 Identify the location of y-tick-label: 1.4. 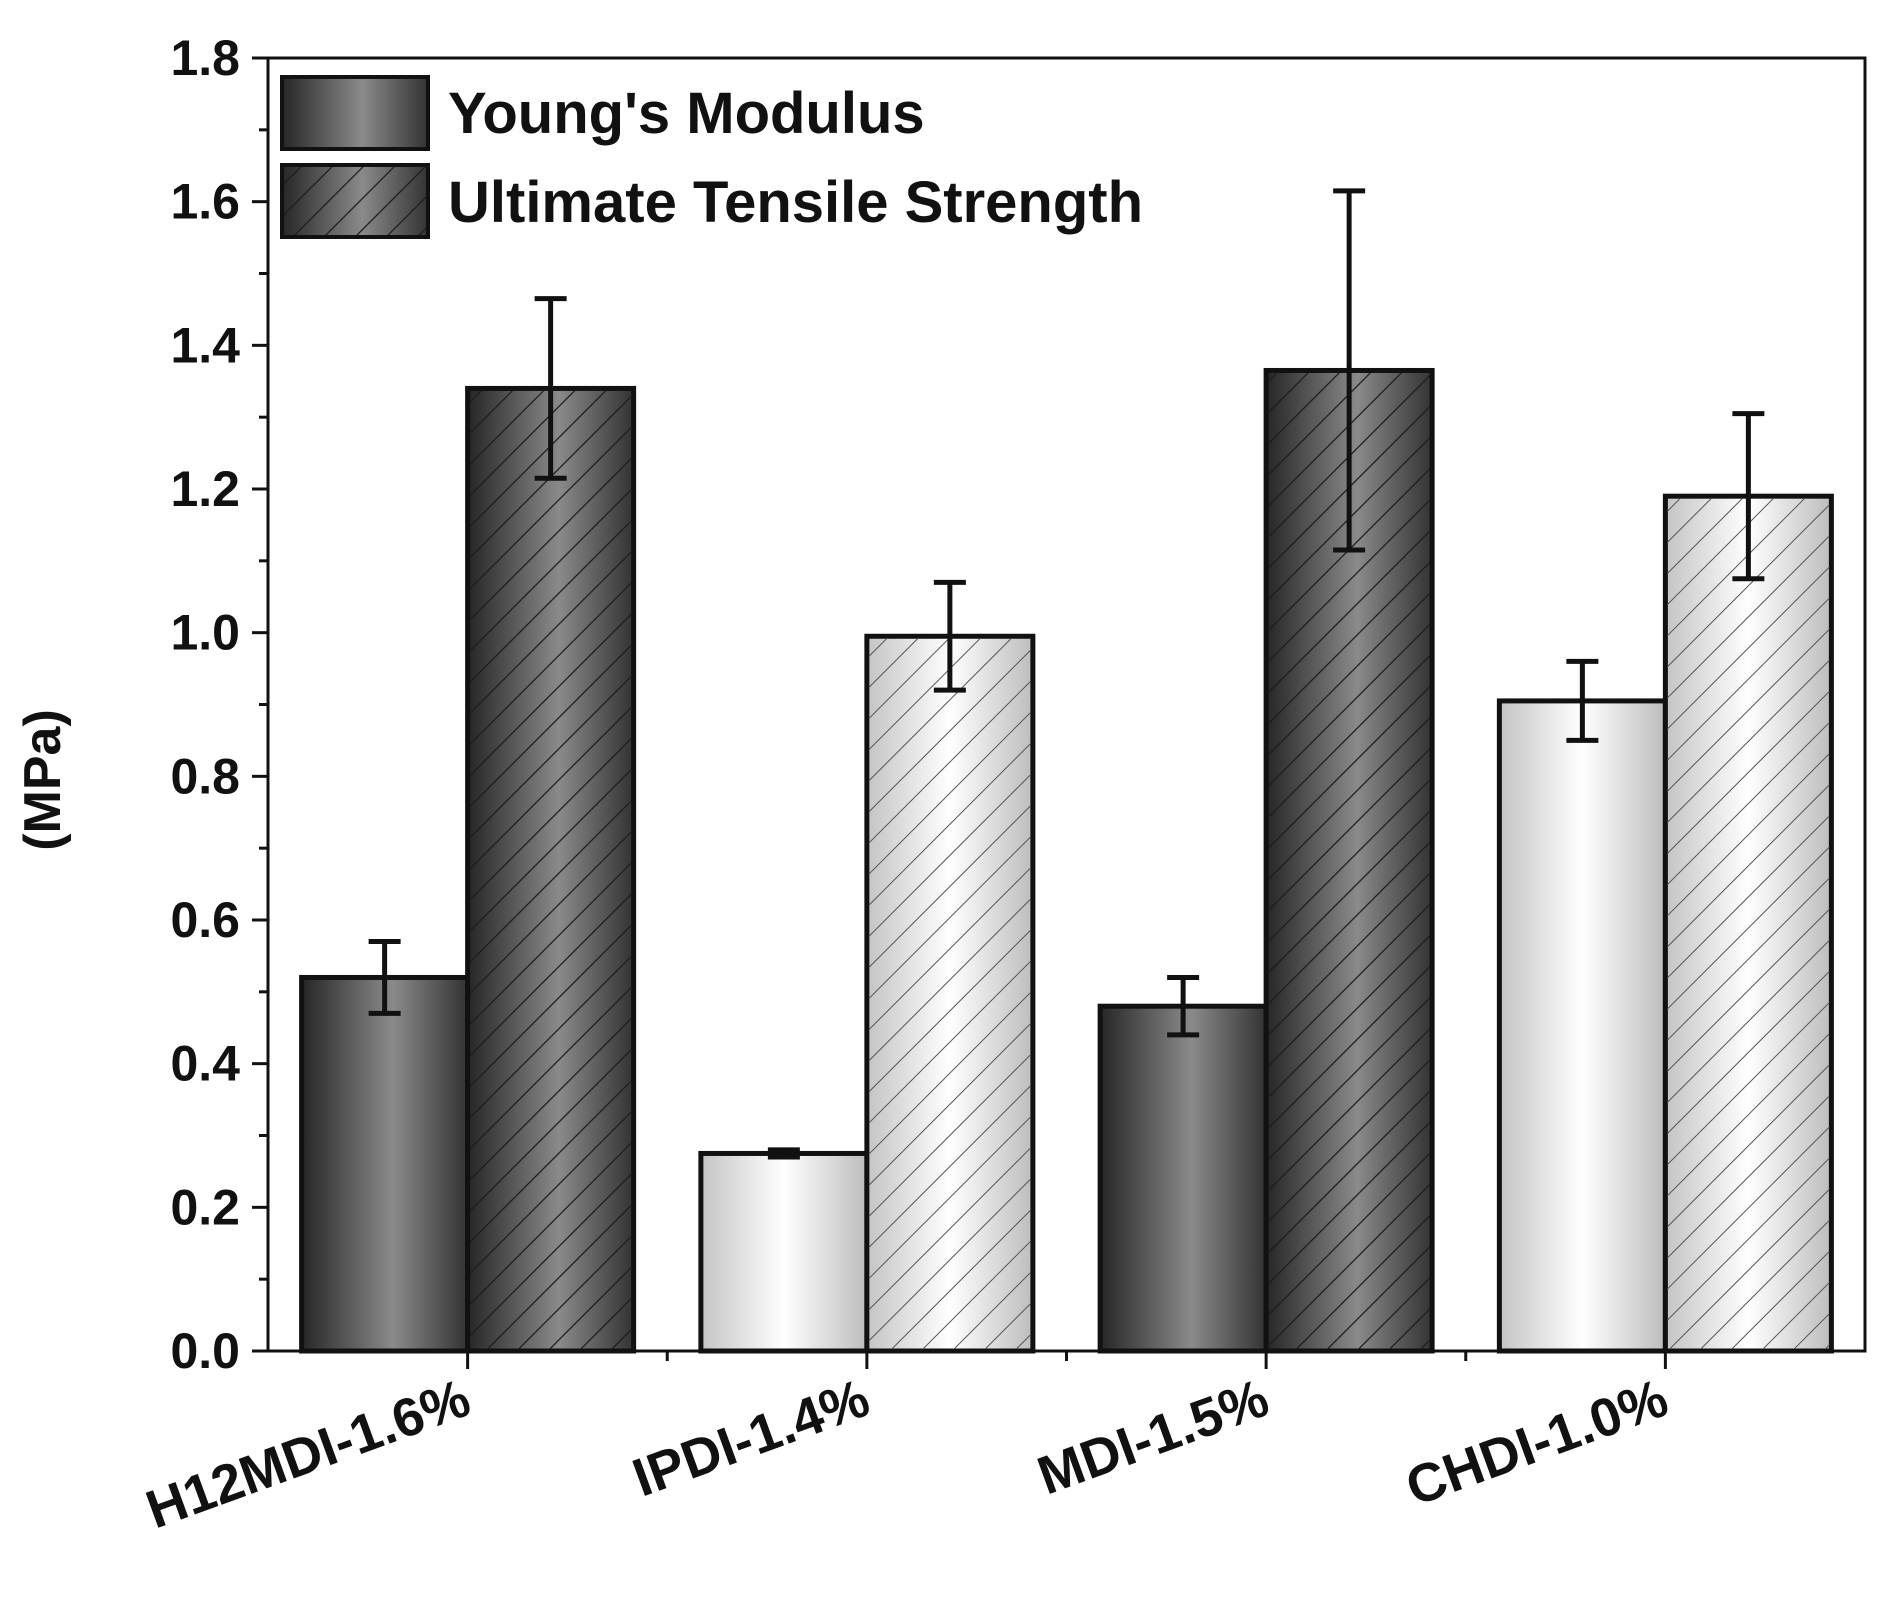
(205, 345).